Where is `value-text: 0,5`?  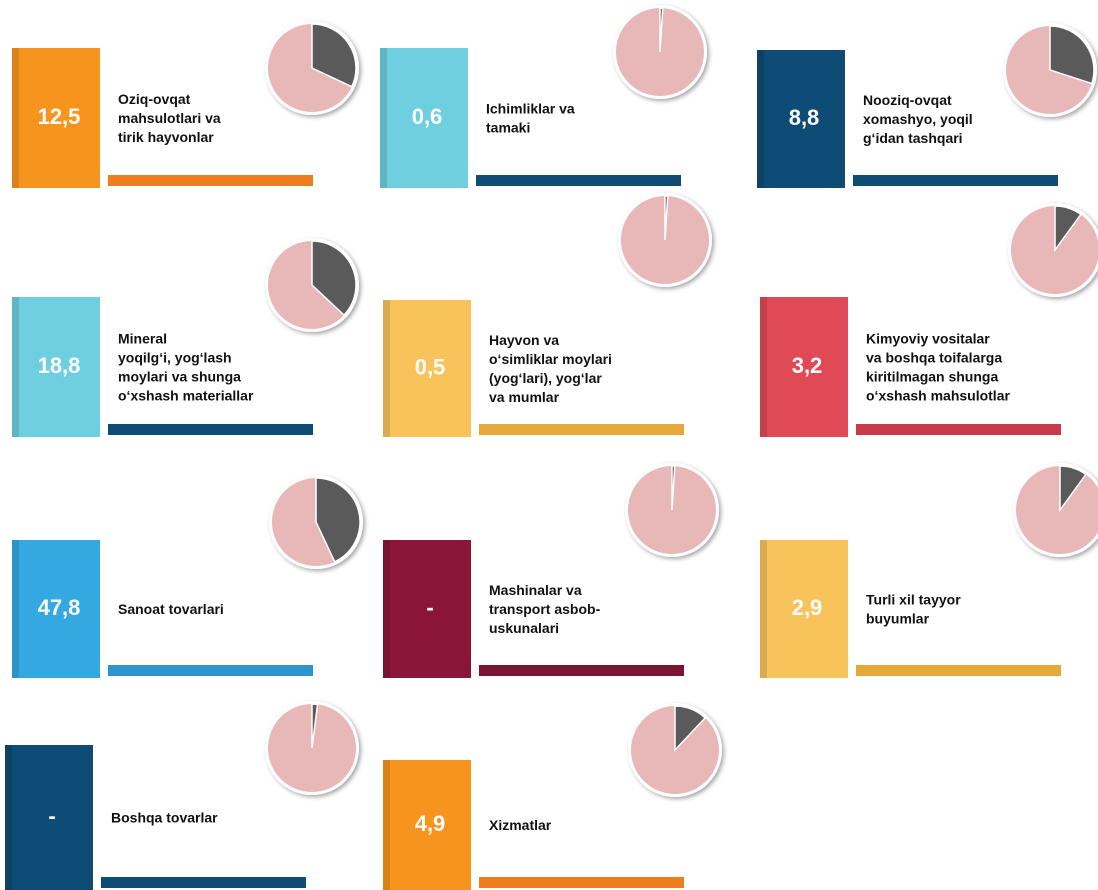
value-text: 0,5 is located at coordinates (430, 366).